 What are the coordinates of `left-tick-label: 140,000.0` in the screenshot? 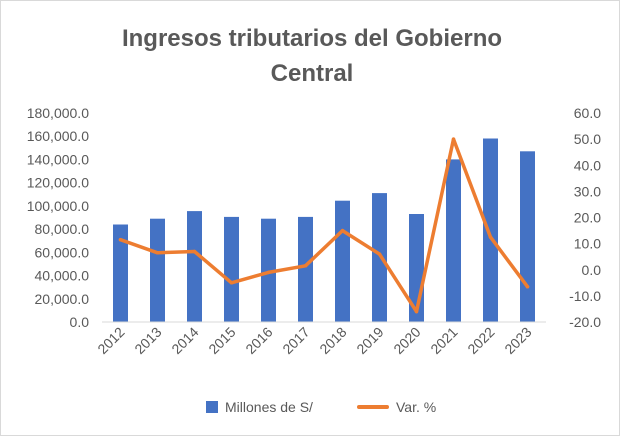 It's located at (58, 159).